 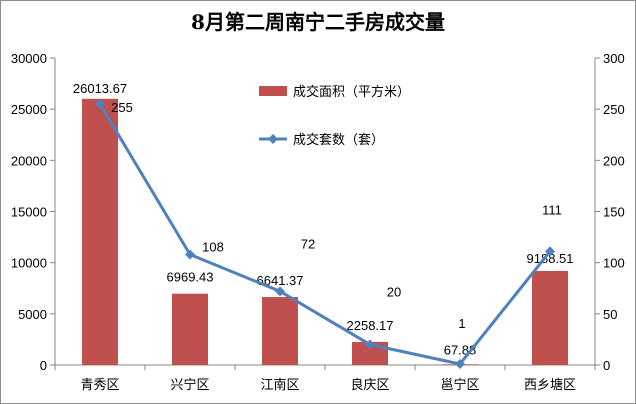 What do you see at coordinates (190, 277) in the screenshot?
I see `bar-data-label: 6969.43` at bounding box center [190, 277].